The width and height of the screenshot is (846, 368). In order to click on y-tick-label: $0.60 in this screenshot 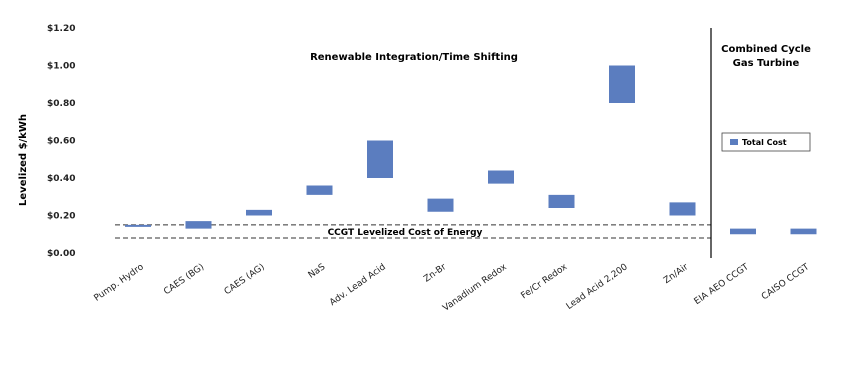, I will do `click(61, 142)`.